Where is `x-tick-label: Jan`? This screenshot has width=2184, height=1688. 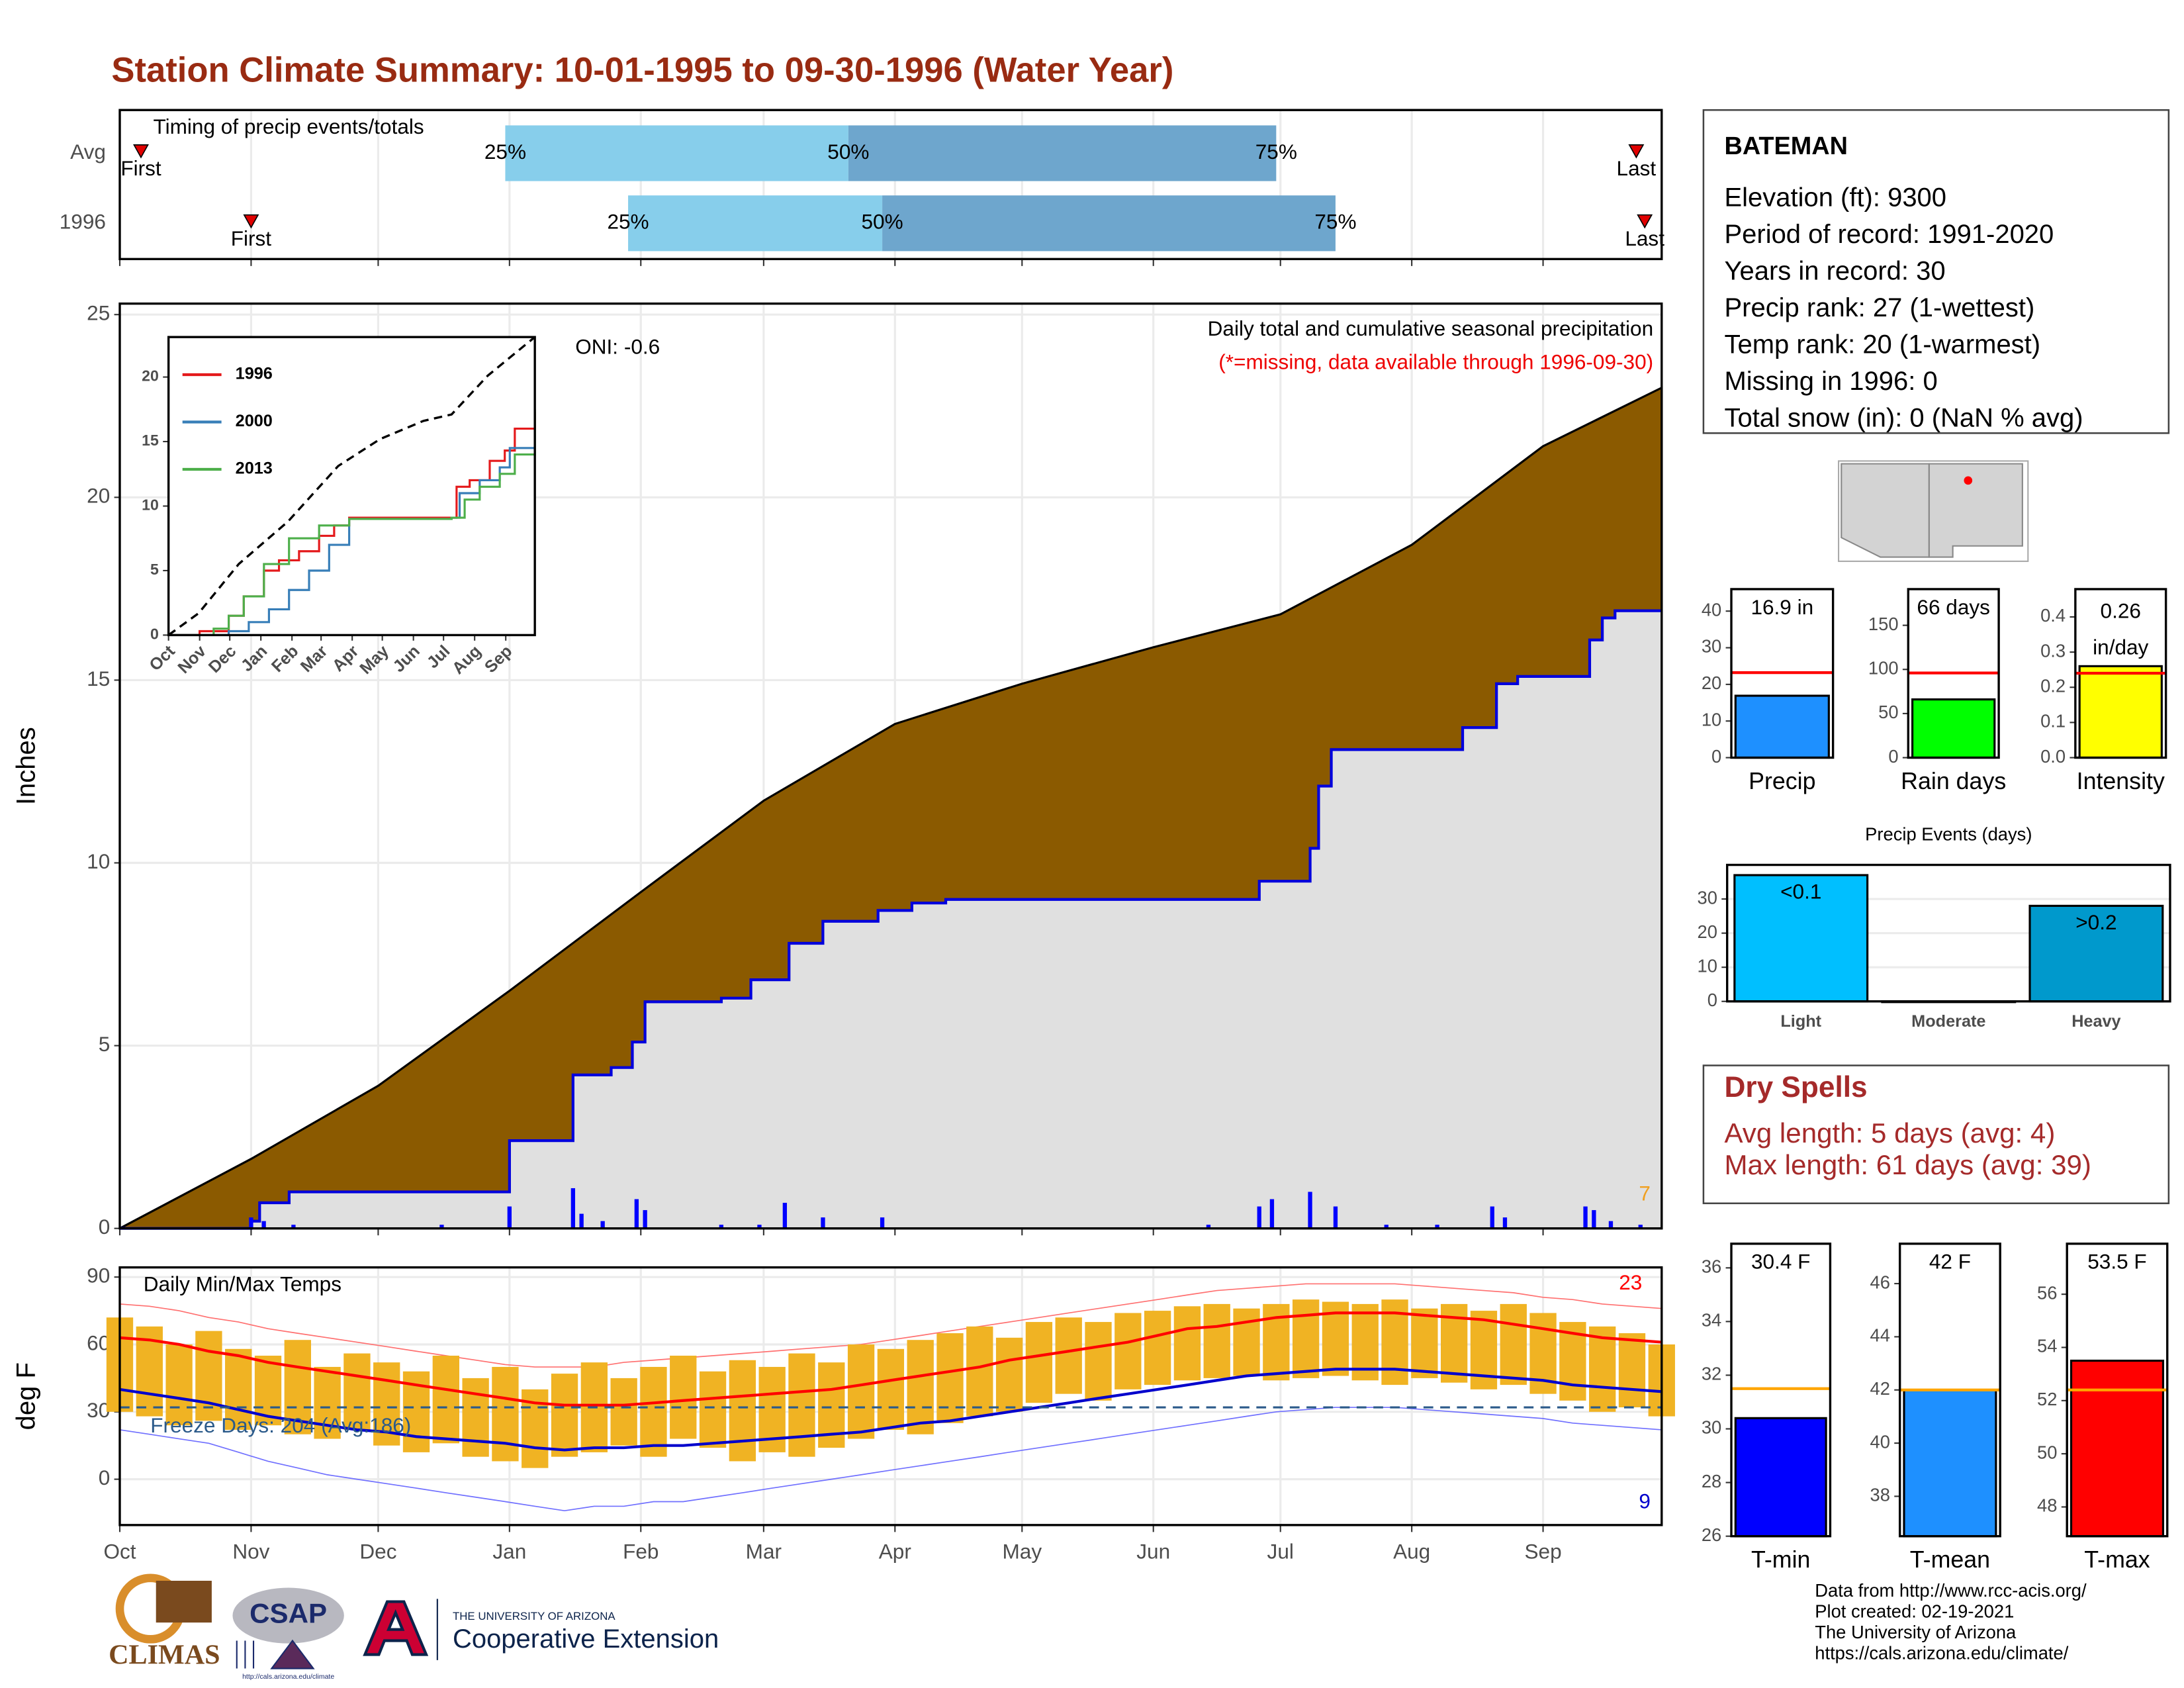 x-tick-label: Jan is located at coordinates (509, 1551).